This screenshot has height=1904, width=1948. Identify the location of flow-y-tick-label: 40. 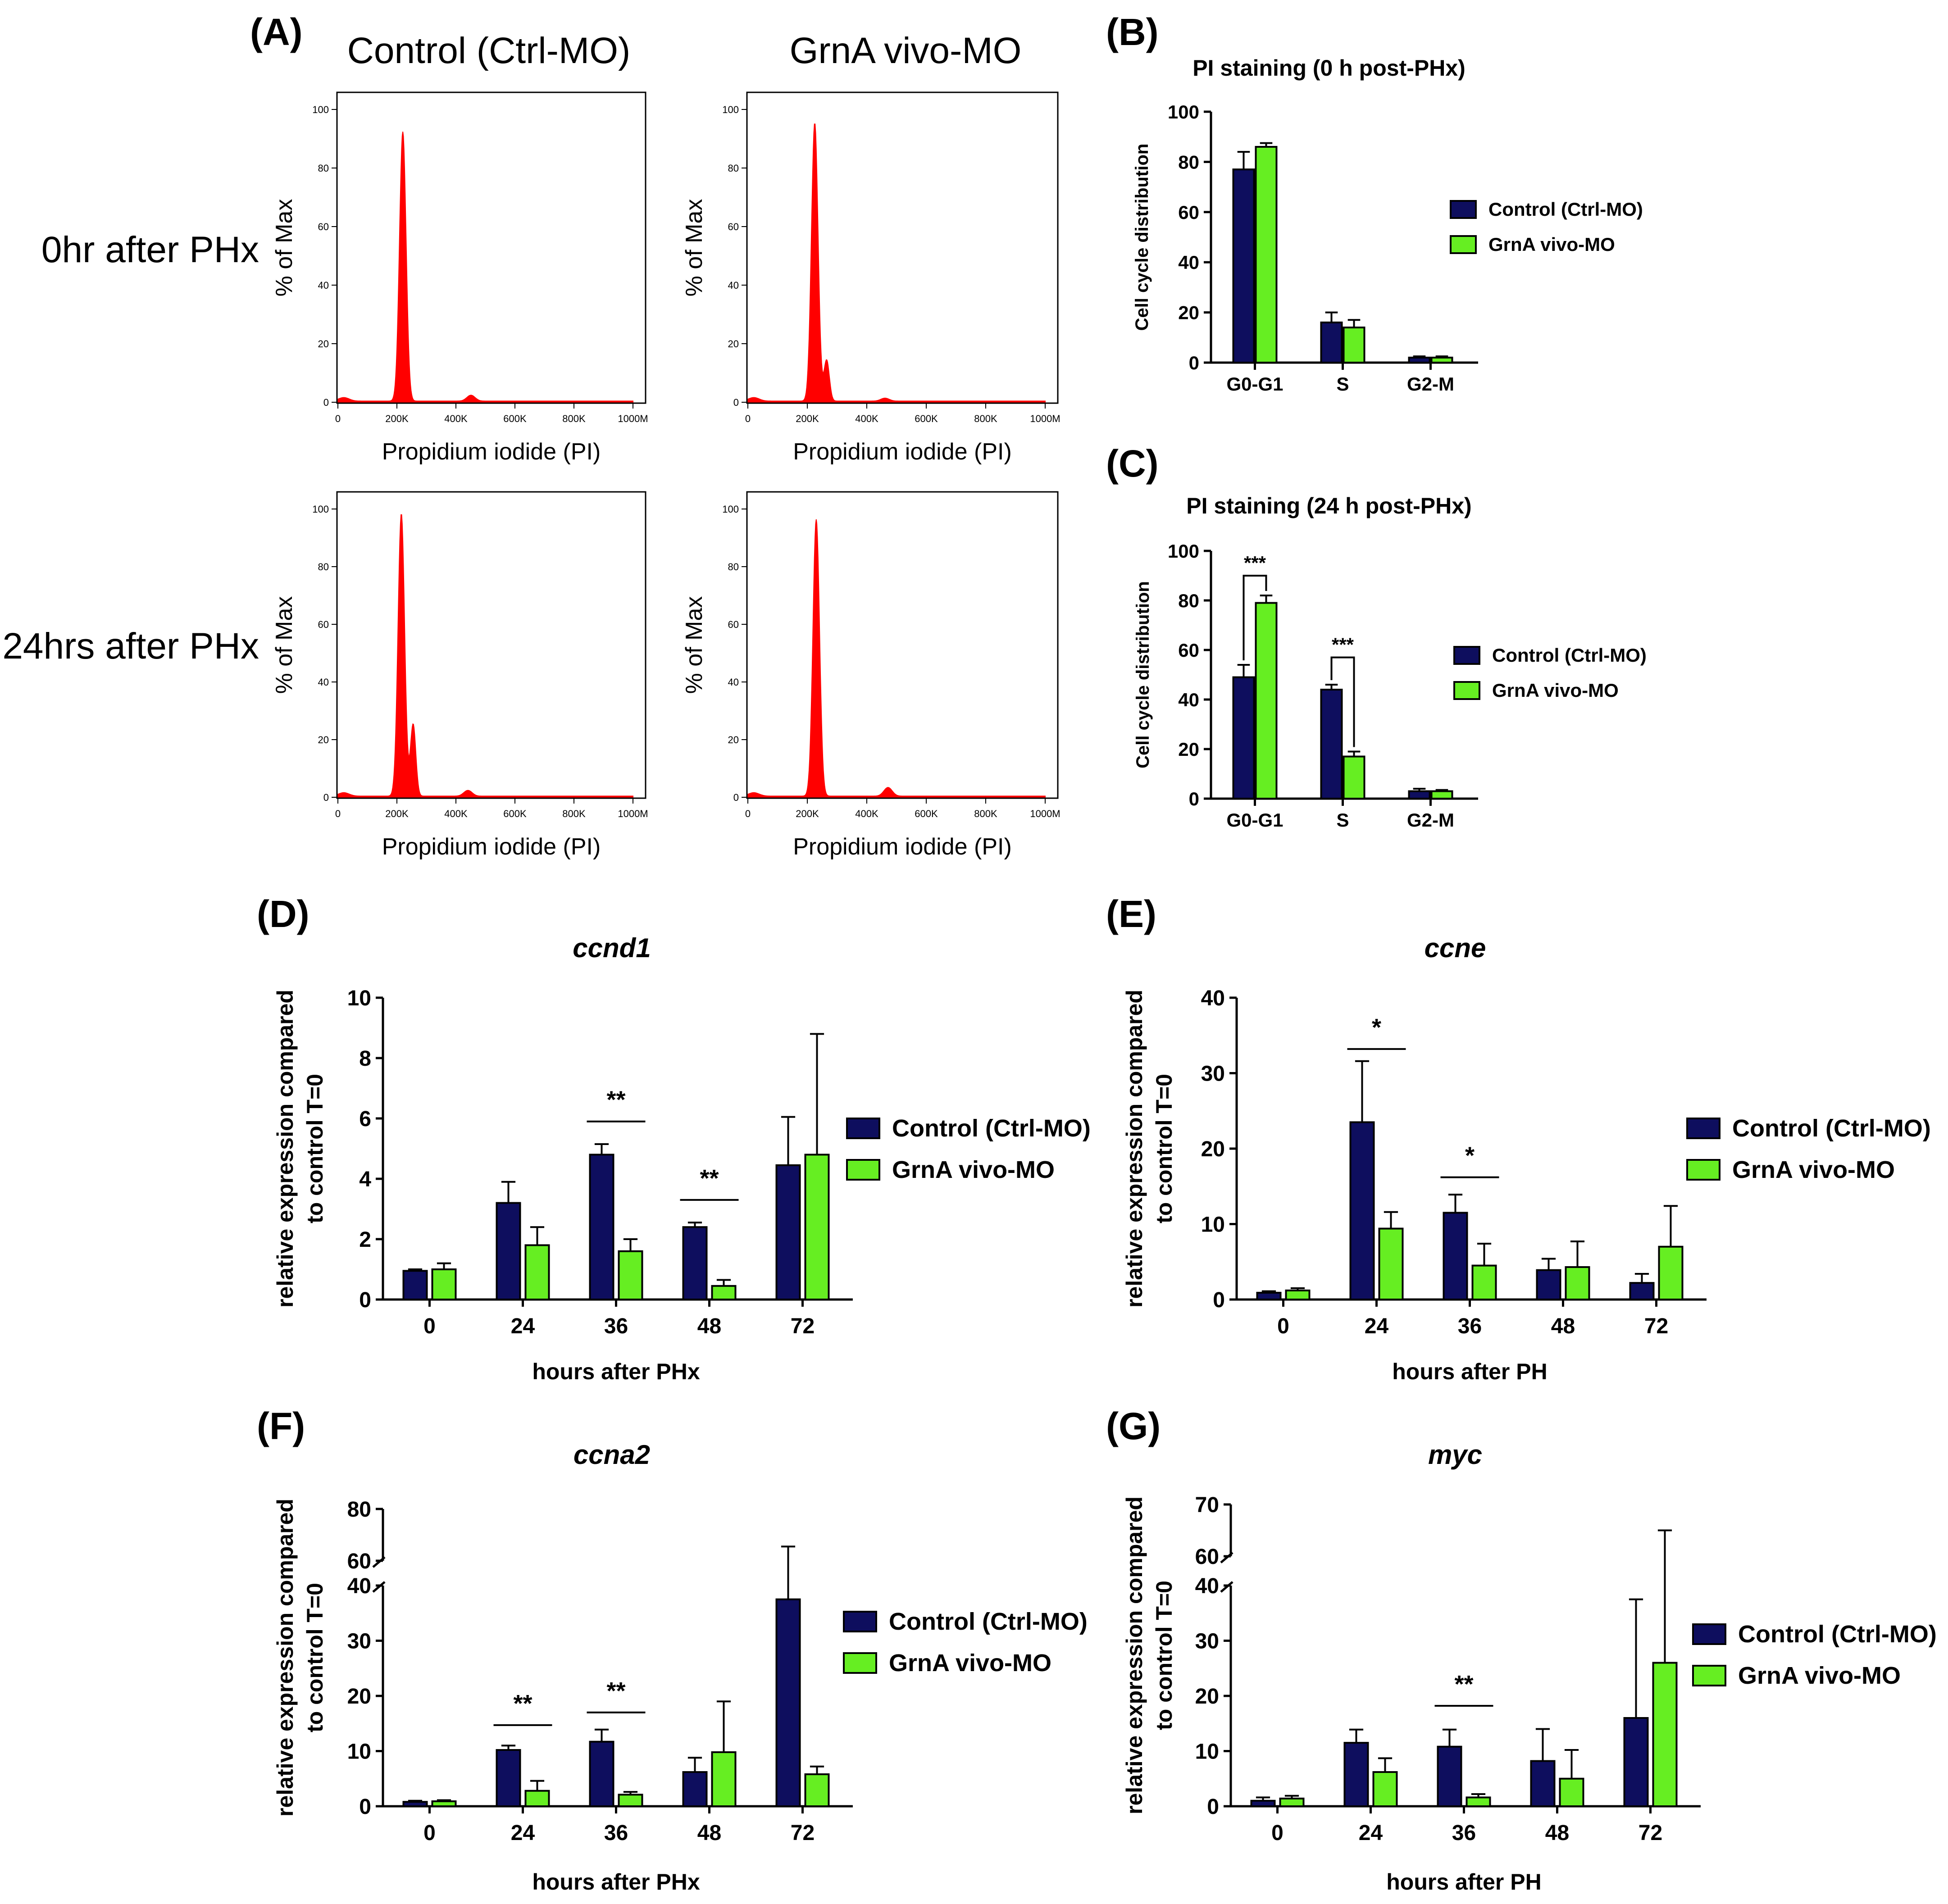
(734, 285).